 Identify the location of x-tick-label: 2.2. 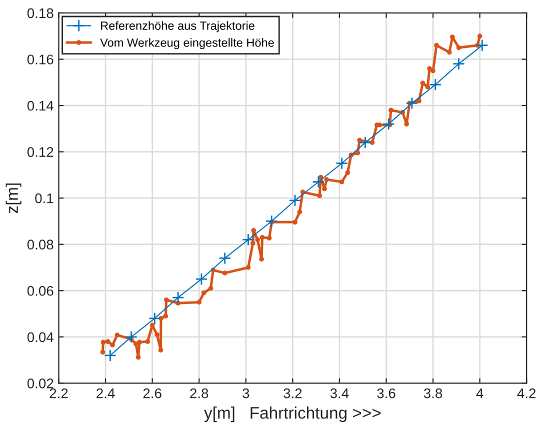
(59, 393).